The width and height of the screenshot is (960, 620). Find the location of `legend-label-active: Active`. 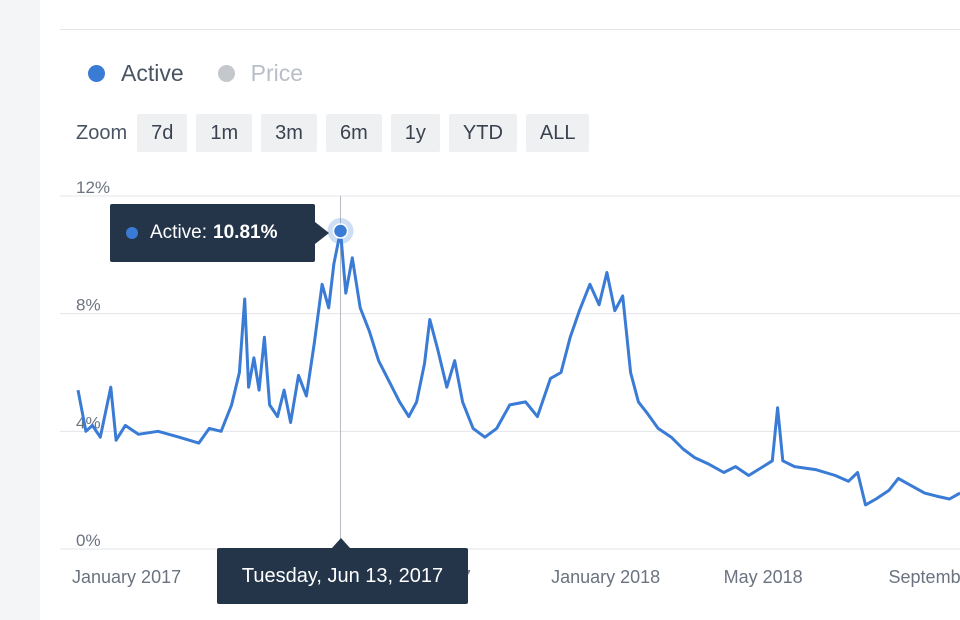

legend-label-active: Active is located at coordinates (152, 73).